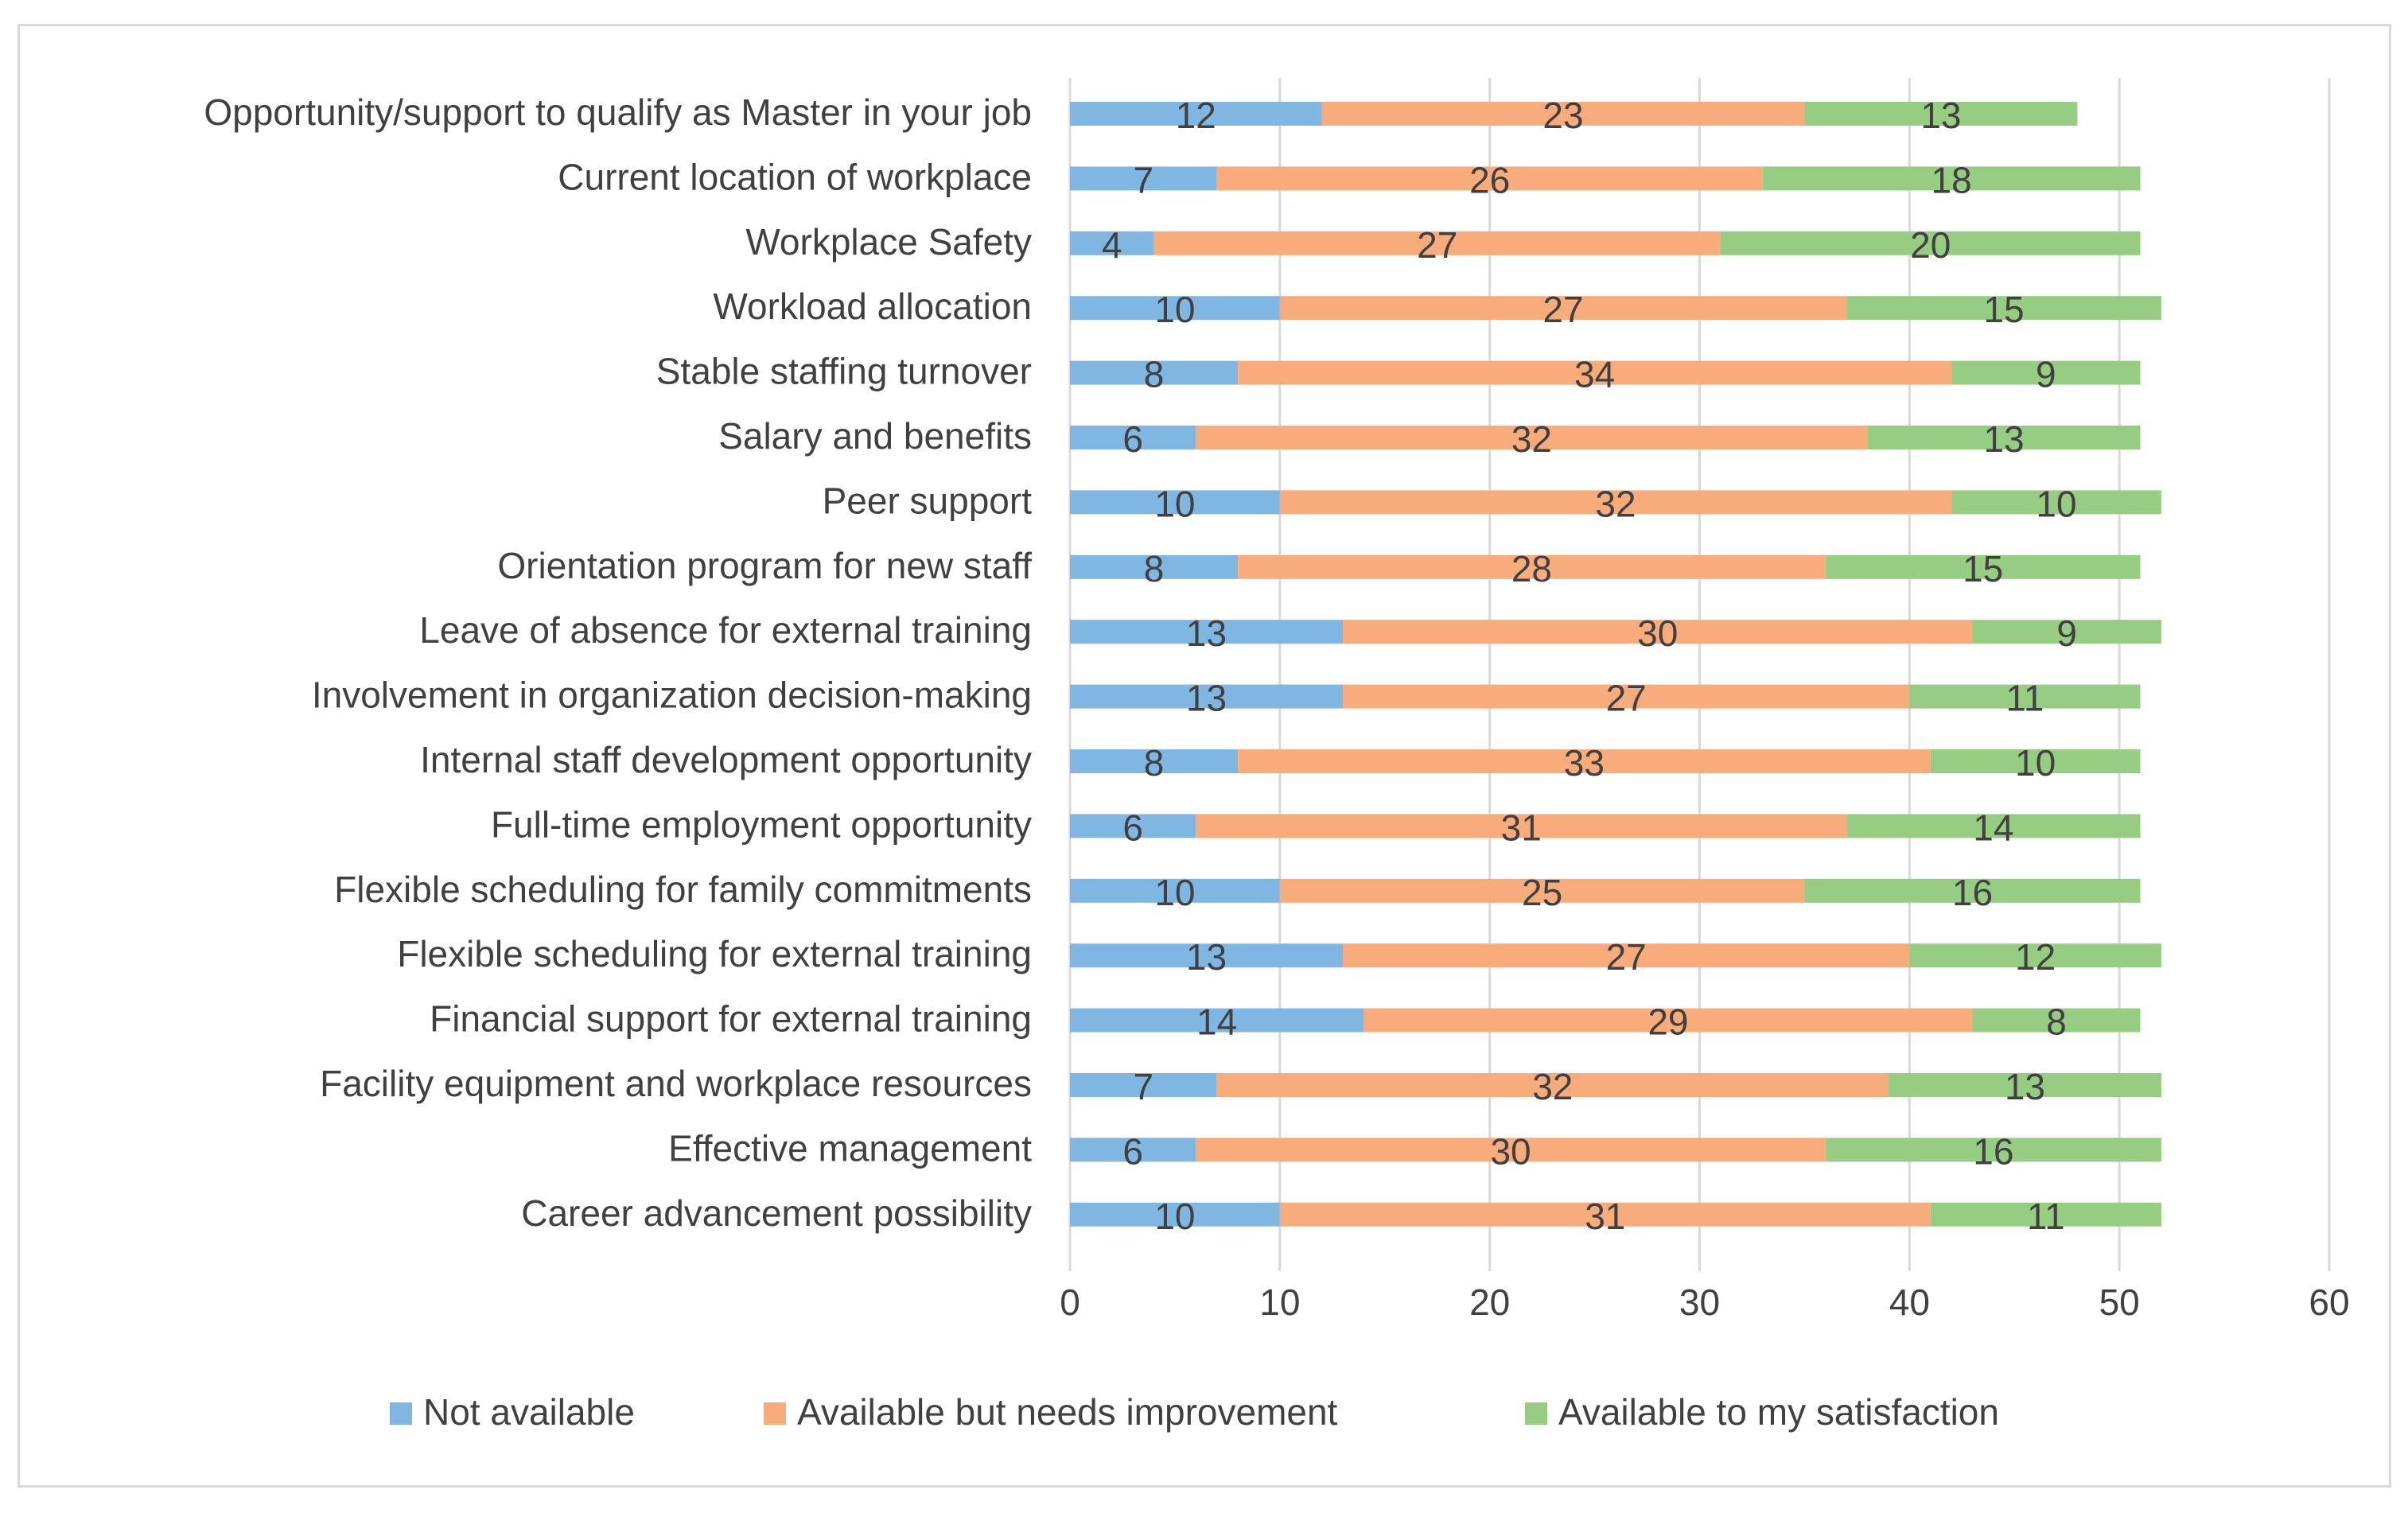  What do you see at coordinates (764, 565) in the screenshot?
I see `category-label: Orientation program for new staff` at bounding box center [764, 565].